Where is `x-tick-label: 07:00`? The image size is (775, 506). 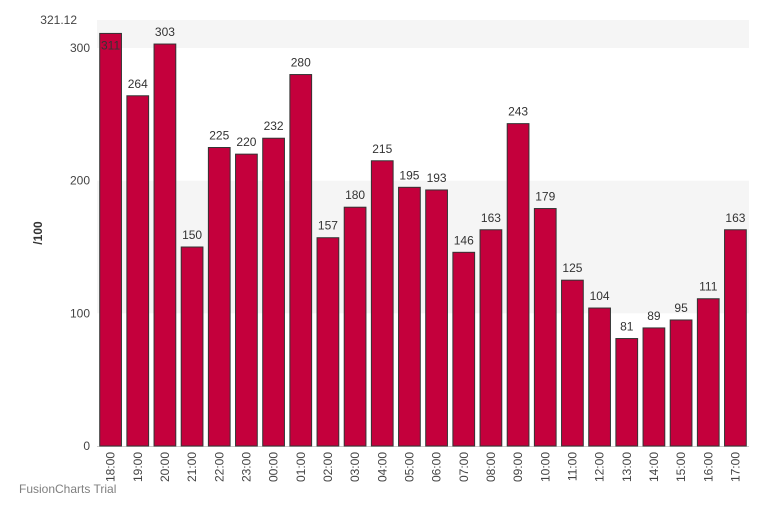 x-tick-label: 07:00 is located at coordinates (464, 467).